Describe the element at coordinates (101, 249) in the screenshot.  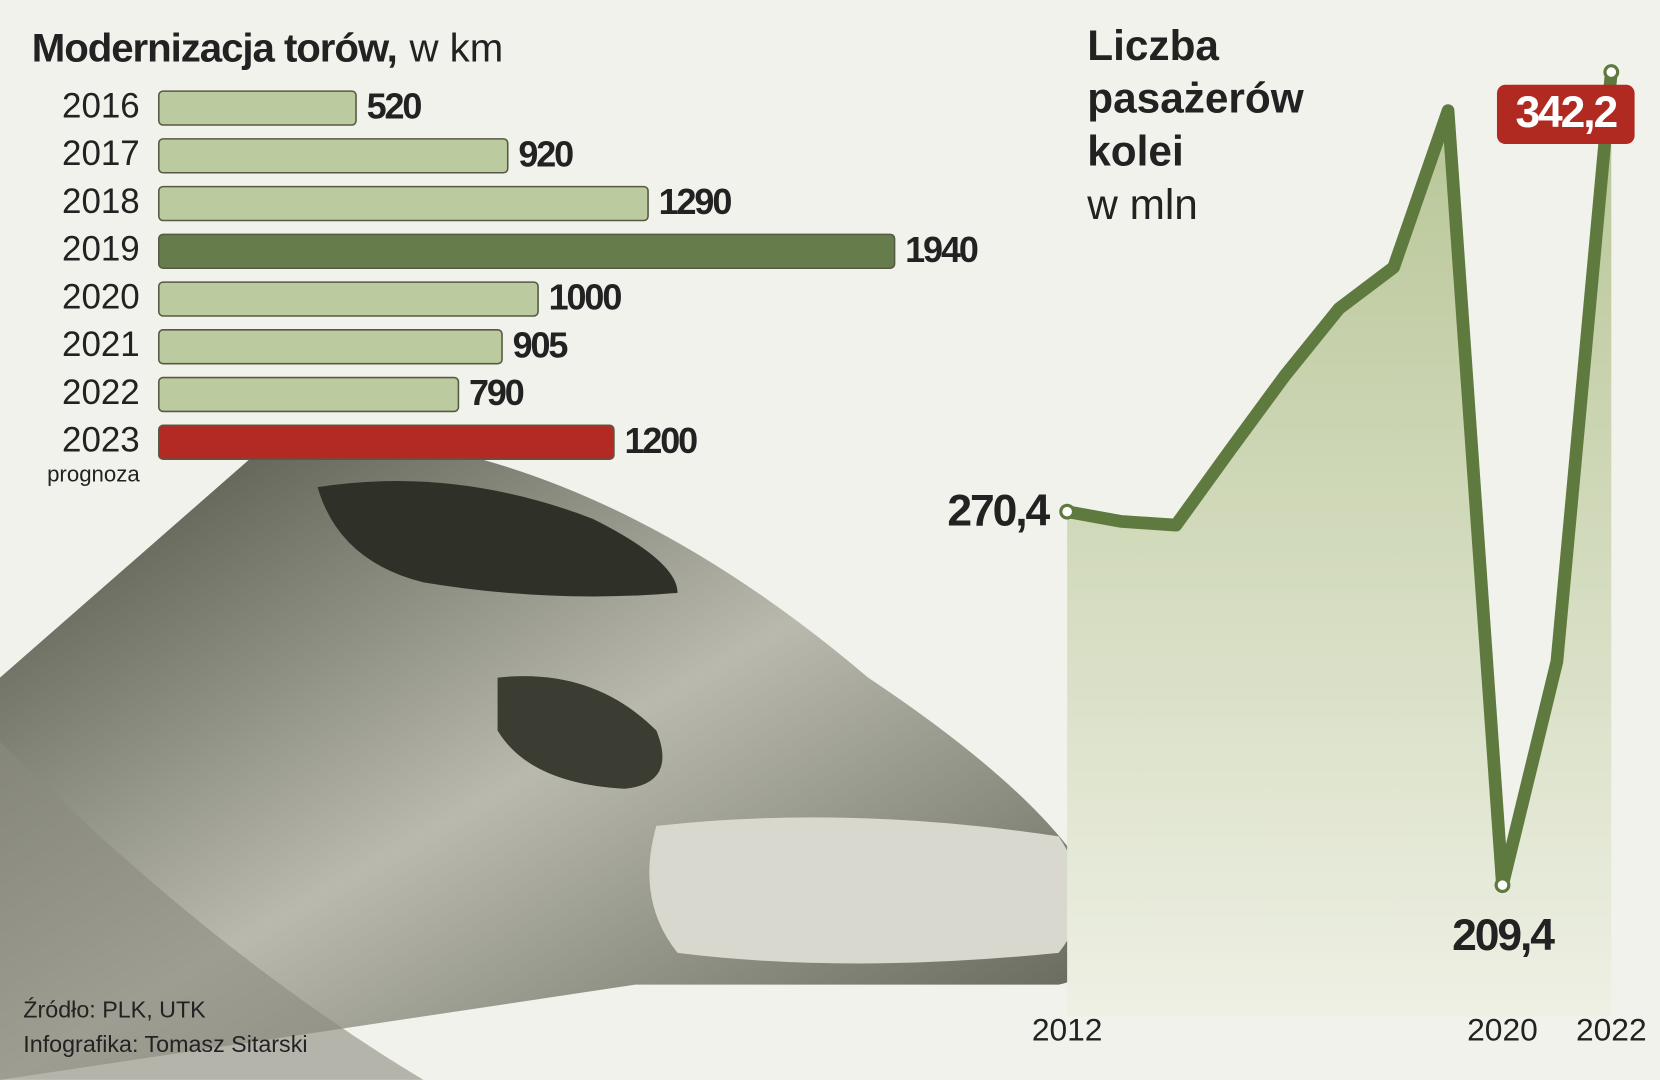
I see `y-tick-label: 2019` at that location.